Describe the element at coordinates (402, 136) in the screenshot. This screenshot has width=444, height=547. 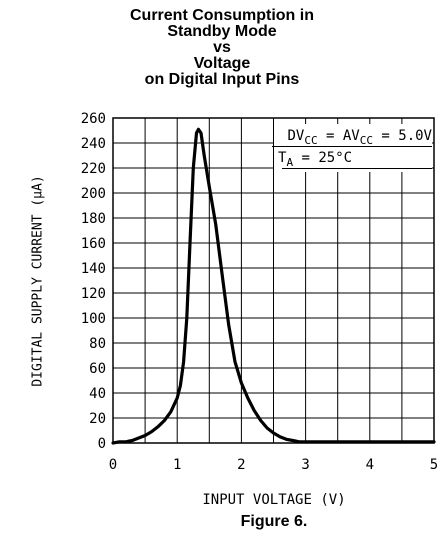
I see `voltage-value: = 5.0V` at that location.